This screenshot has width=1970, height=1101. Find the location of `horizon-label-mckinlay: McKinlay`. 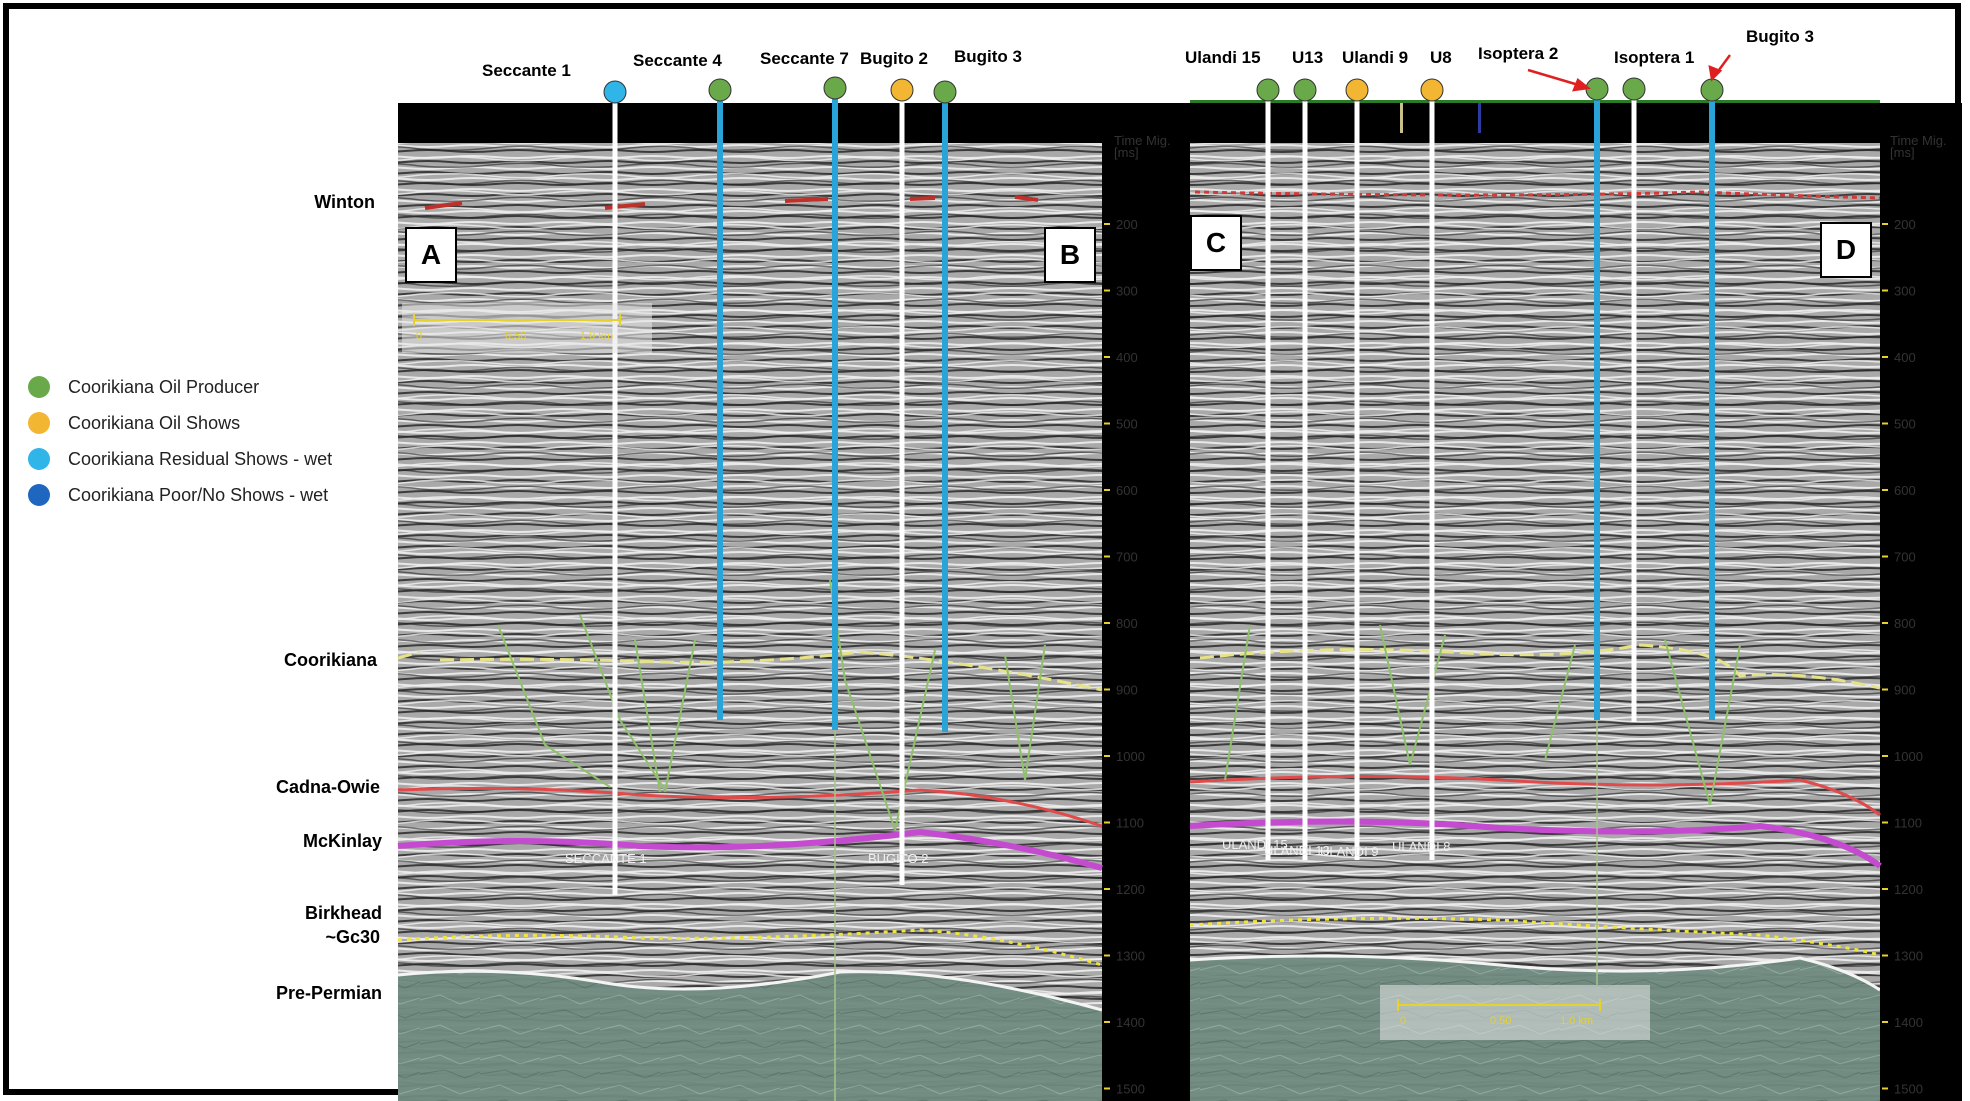

horizon-label-mckinlay: McKinlay is located at coordinates (342, 841).